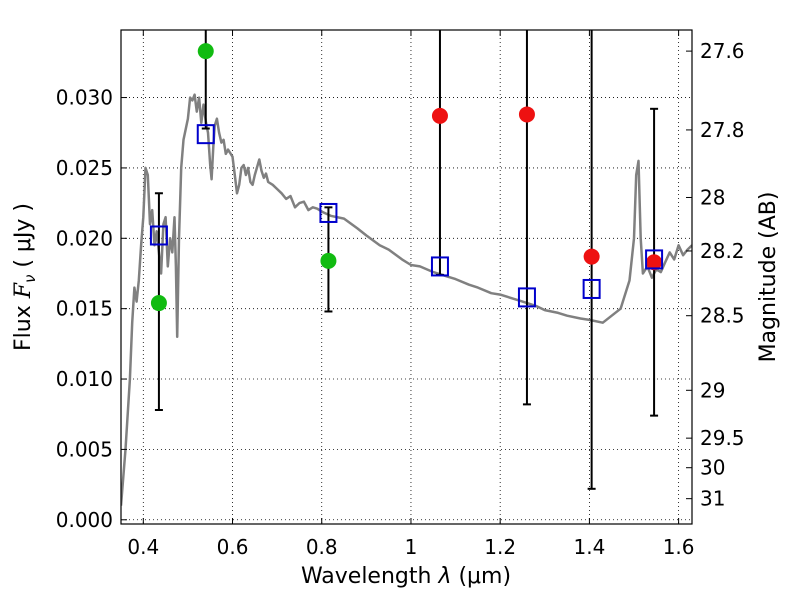  I want to click on y2-axis-label: Magnitude (AB), so click(768, 277).